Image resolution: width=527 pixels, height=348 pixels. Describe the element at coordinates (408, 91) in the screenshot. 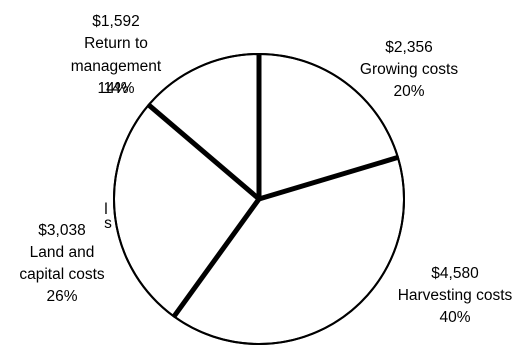

I see `label-growing-percent: 20%` at that location.